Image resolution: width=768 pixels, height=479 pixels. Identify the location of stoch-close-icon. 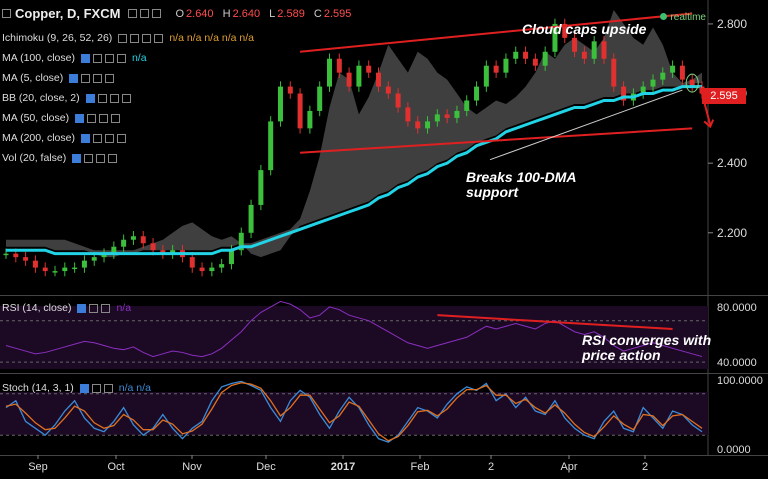
(108, 388).